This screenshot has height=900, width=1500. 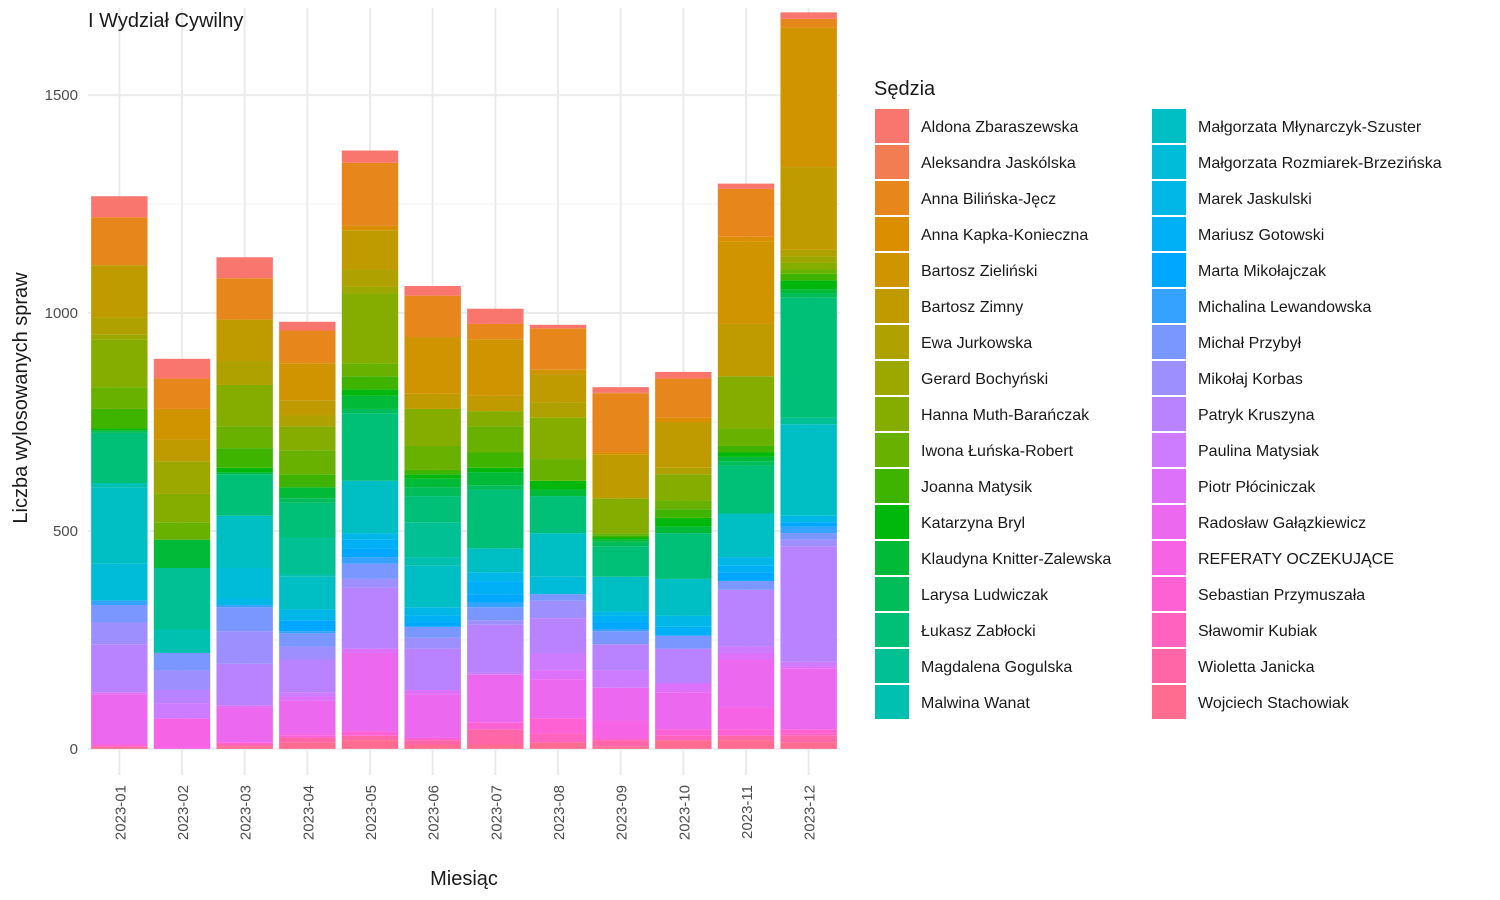 What do you see at coordinates (1281, 595) in the screenshot?
I see `legend-label: Sebastian Przymuszała` at bounding box center [1281, 595].